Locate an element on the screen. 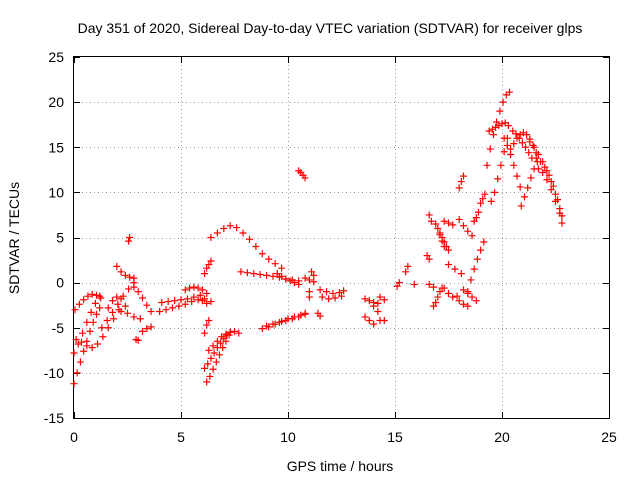 This screenshot has height=480, width=640. y-tick-label: 5 is located at coordinates (60, 238).